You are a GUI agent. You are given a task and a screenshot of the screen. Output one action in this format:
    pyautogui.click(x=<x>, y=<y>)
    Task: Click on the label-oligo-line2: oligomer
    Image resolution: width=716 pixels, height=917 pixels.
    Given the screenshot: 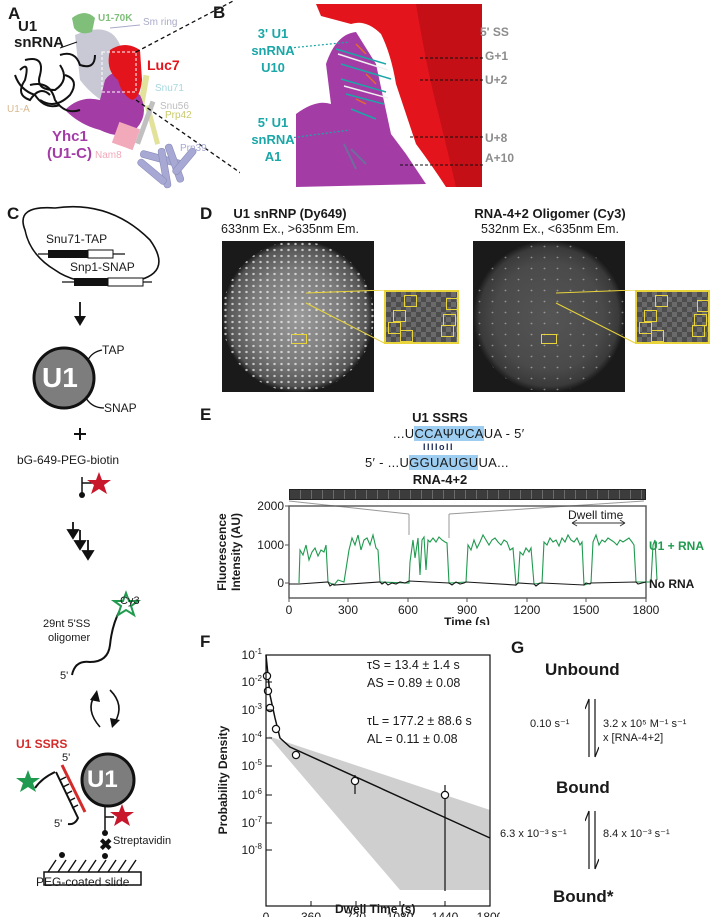 What is the action you would take?
    pyautogui.click(x=69, y=638)
    